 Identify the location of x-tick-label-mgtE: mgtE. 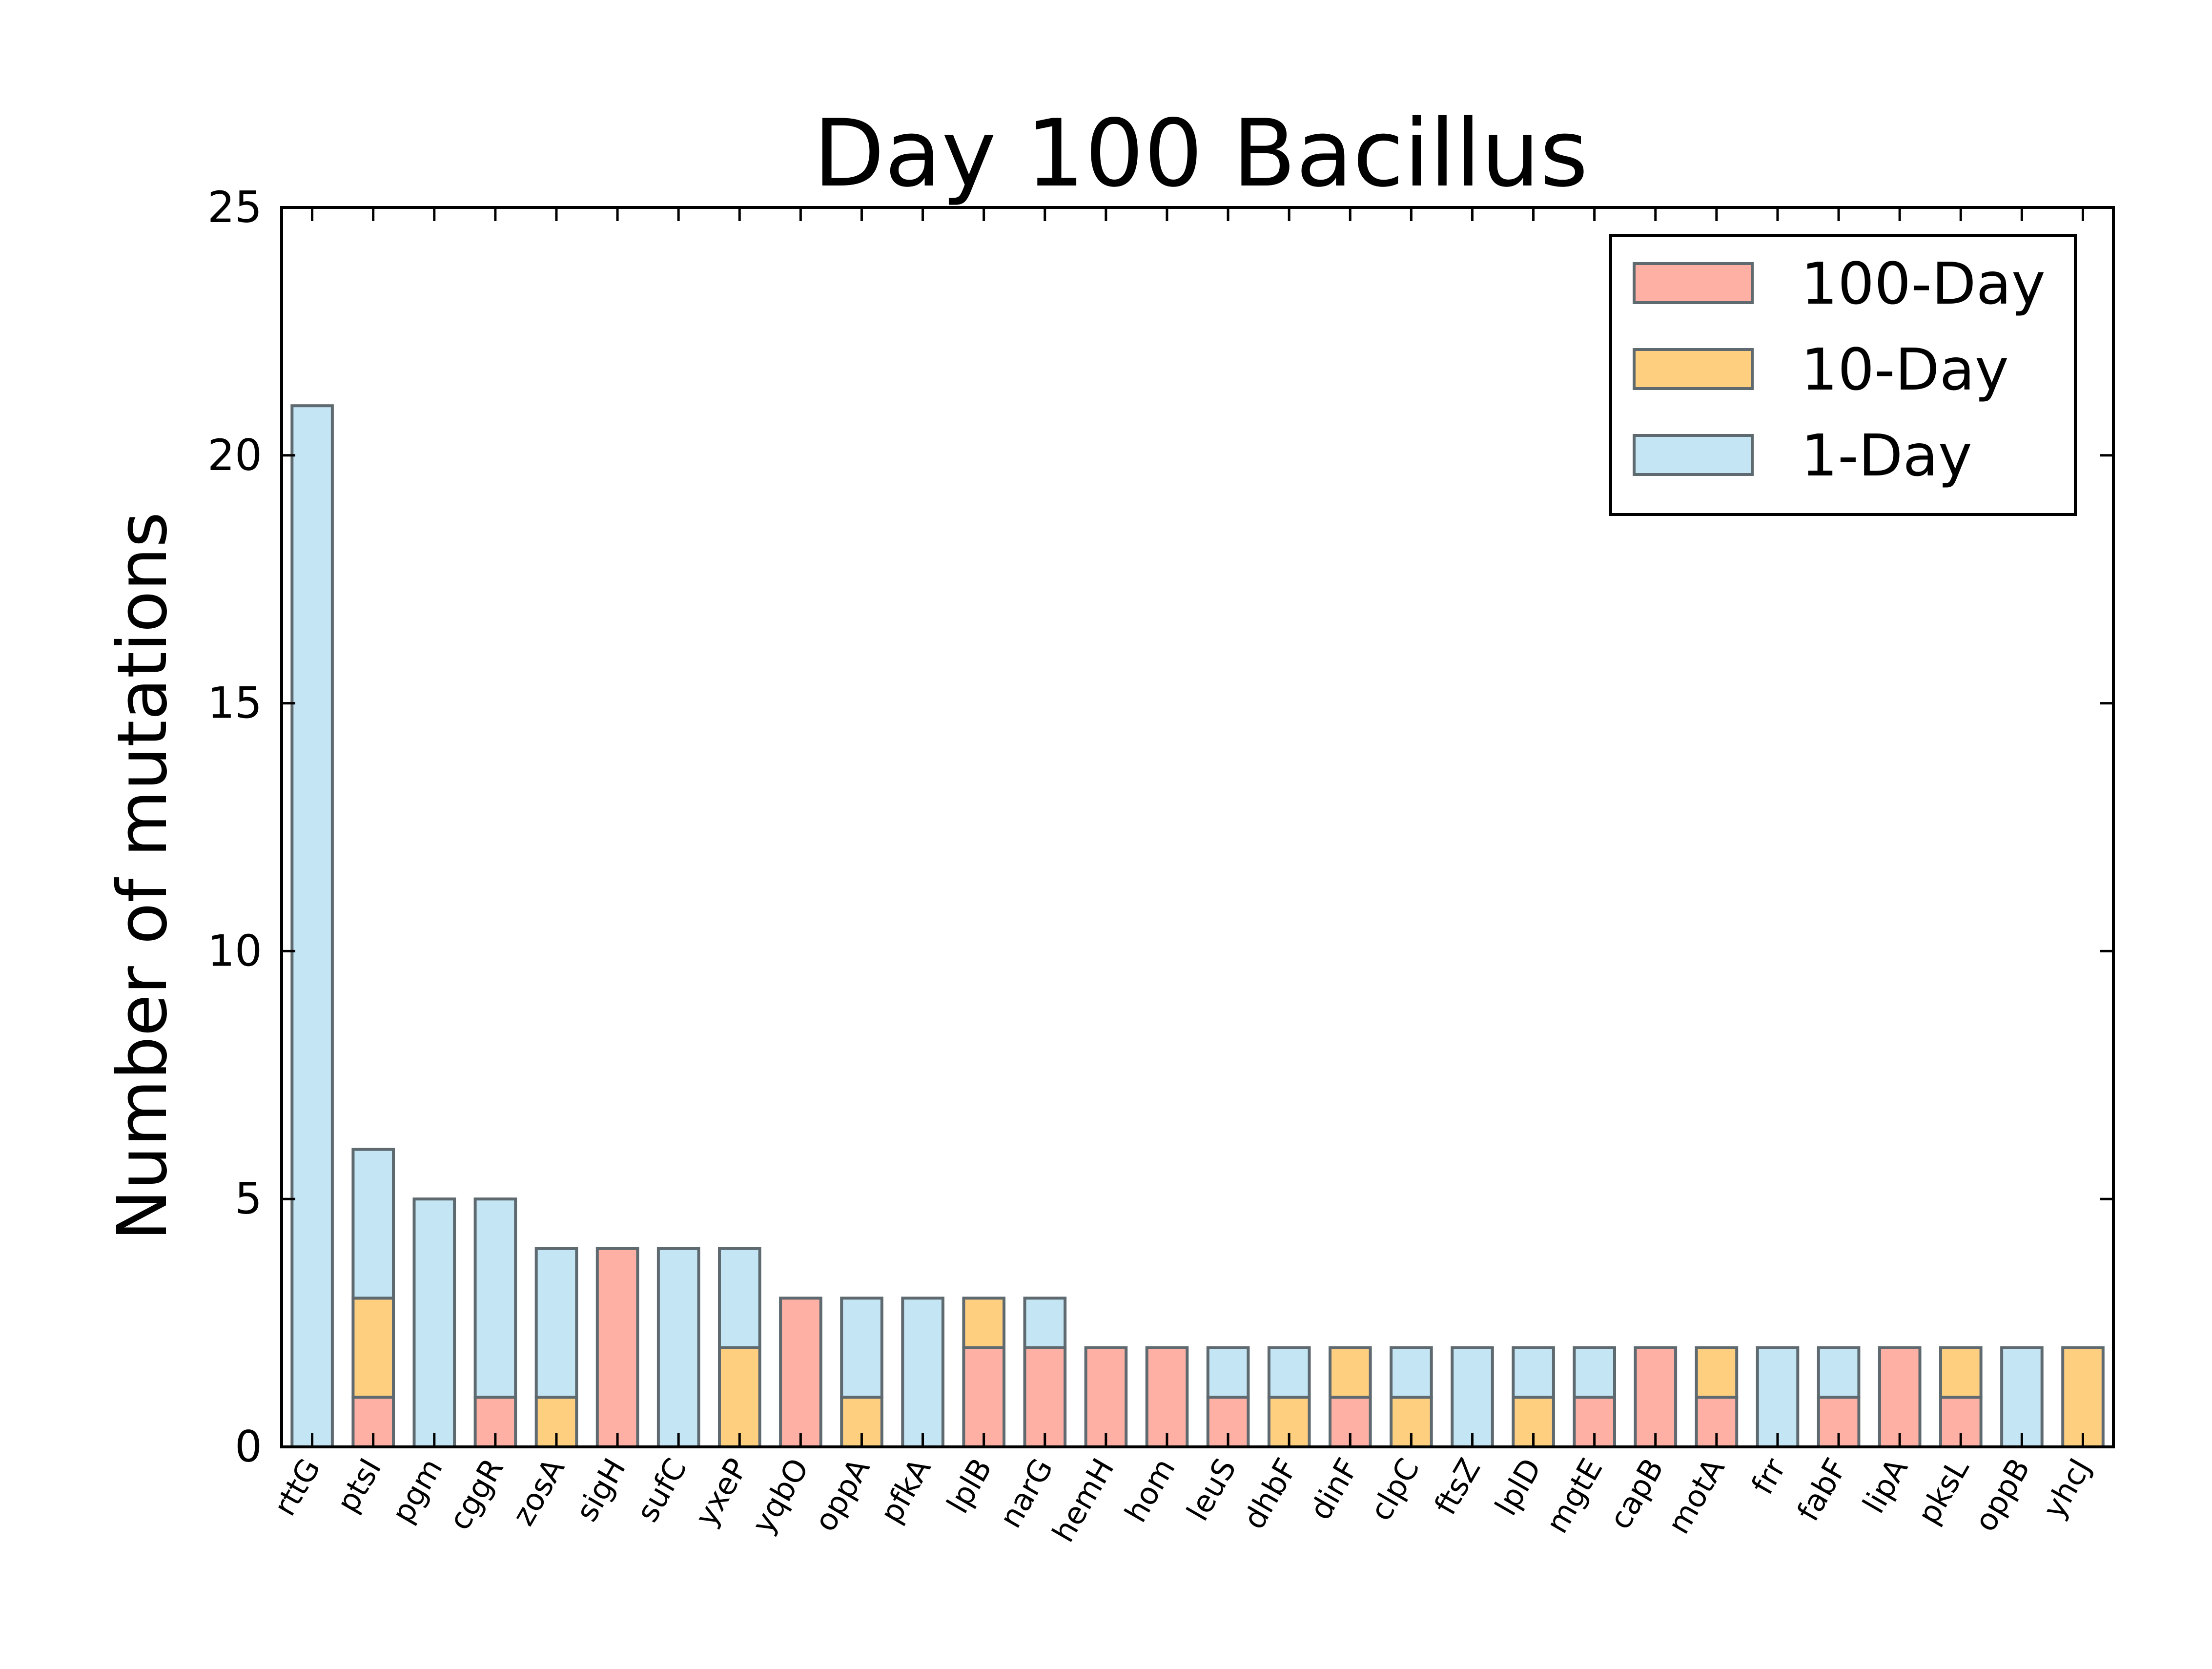
(1574, 1495).